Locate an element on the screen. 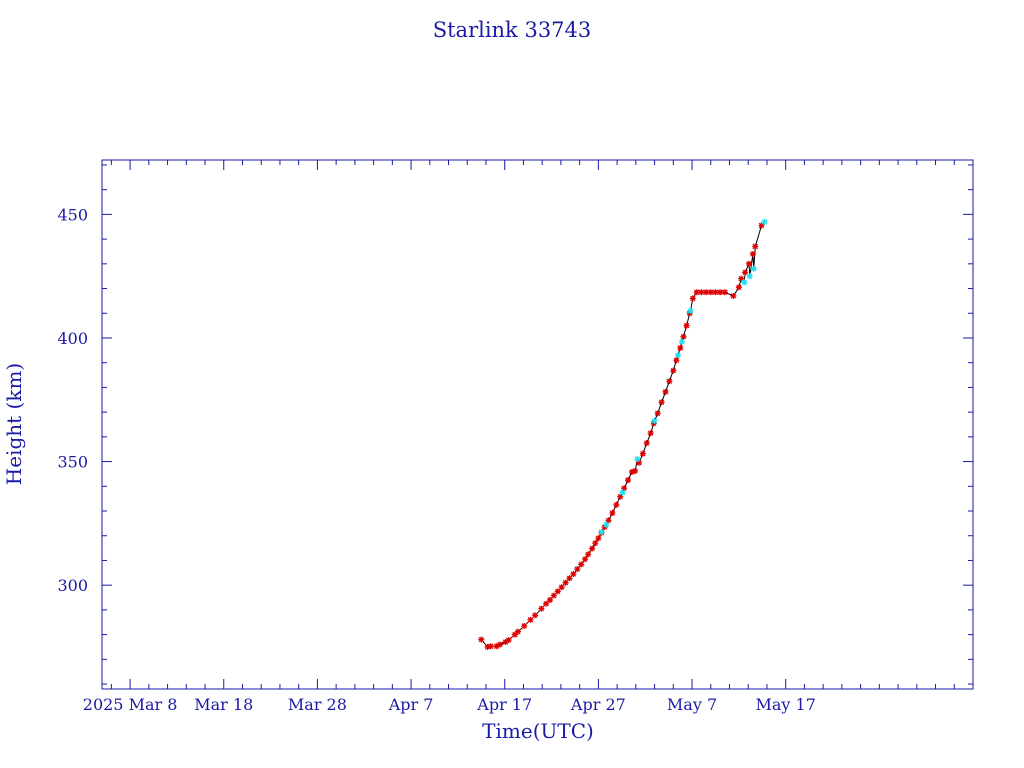  x-axis-title: Time(UTC) is located at coordinates (538, 731).